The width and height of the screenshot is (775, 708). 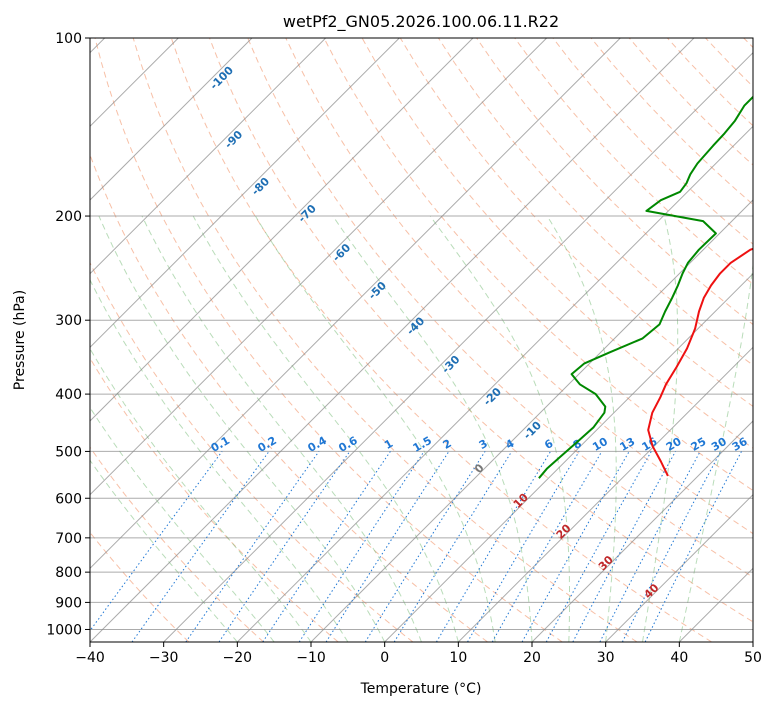 I want to click on x-tick-label: −10, so click(x=311, y=658).